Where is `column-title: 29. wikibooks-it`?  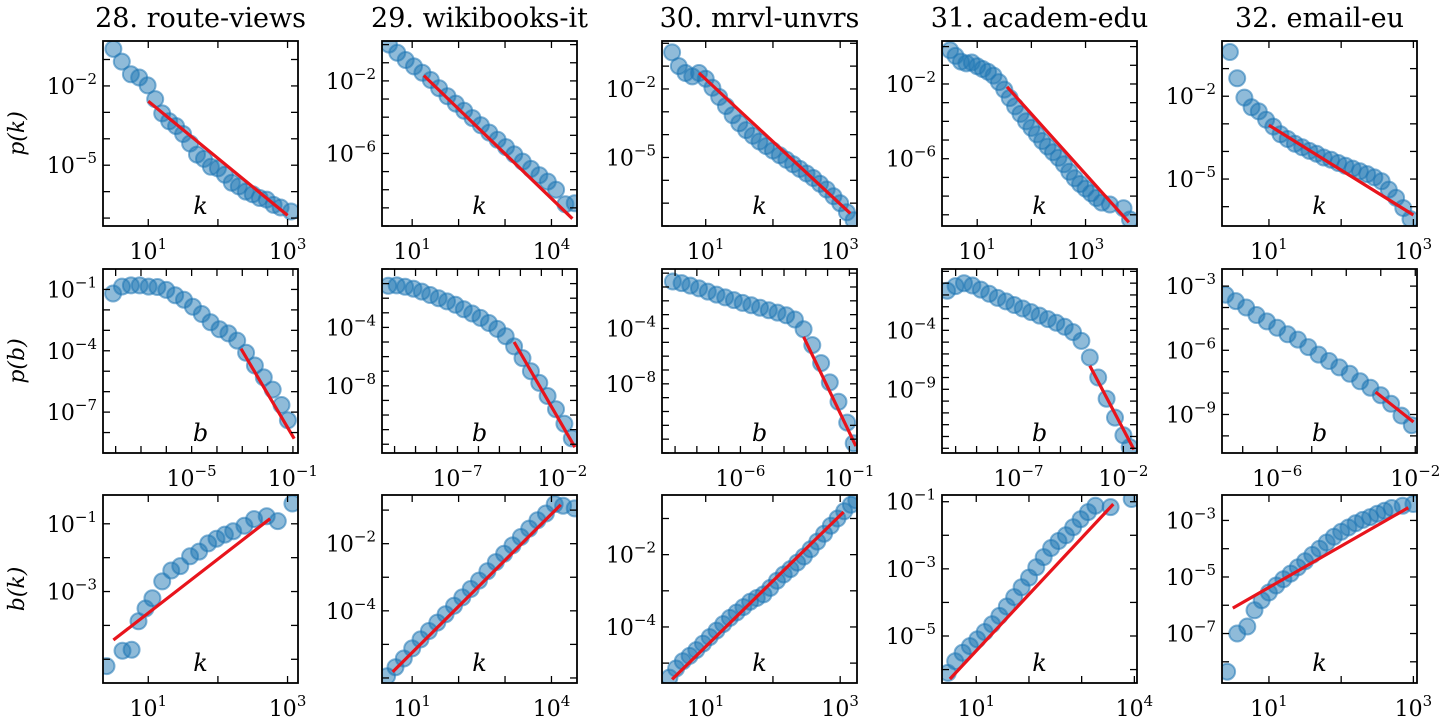 column-title: 29. wikibooks-it is located at coordinates (479, 18).